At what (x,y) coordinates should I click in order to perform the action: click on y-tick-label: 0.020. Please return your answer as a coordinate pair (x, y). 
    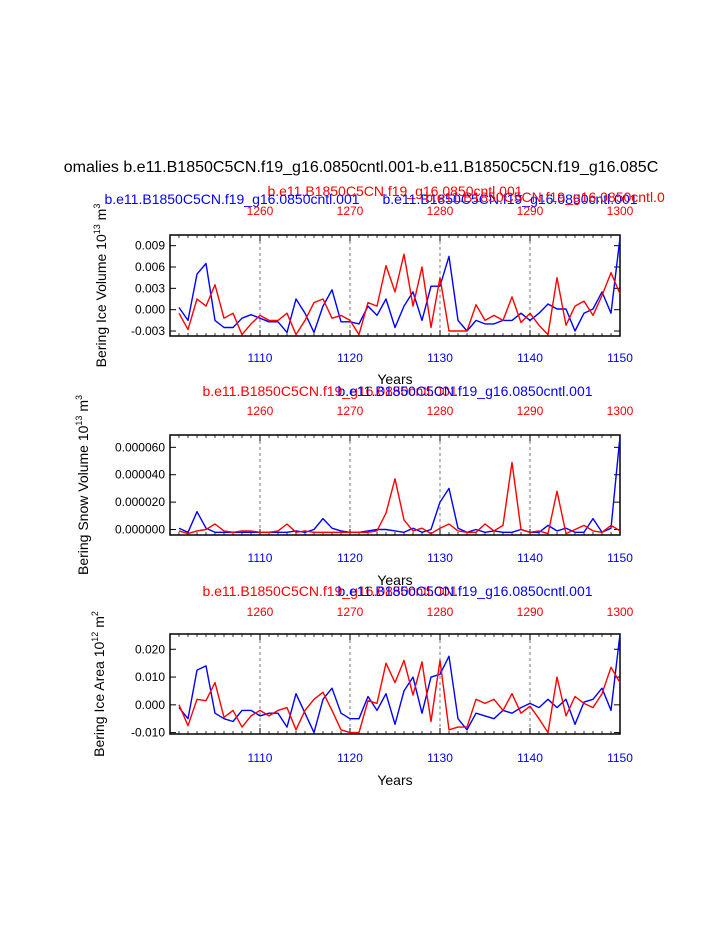
    Looking at the image, I should click on (150, 649).